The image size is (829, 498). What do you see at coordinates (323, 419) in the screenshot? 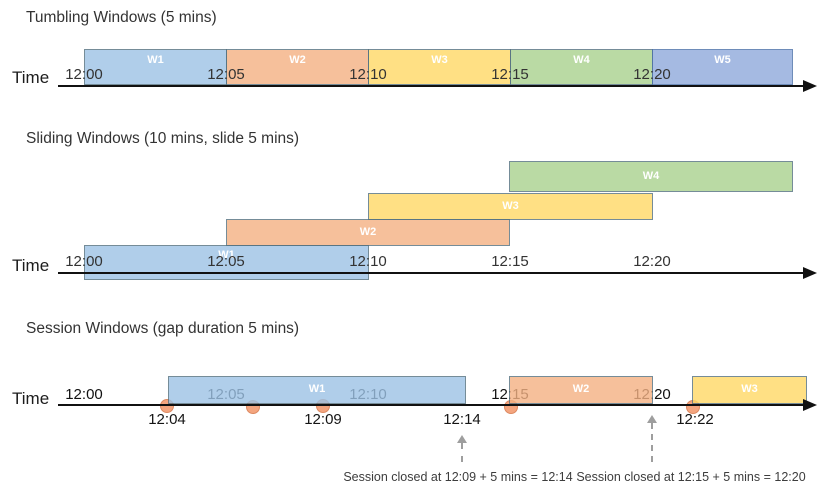
I see `event-time-label: 12:09` at bounding box center [323, 419].